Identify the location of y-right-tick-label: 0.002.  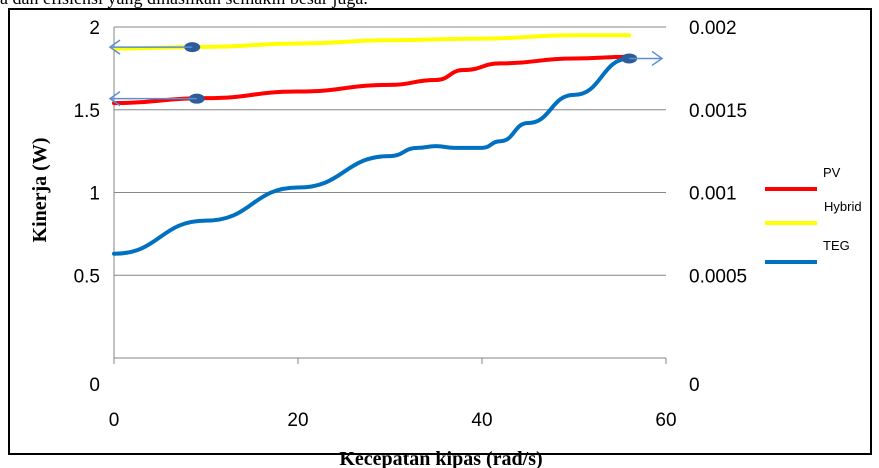
(713, 28).